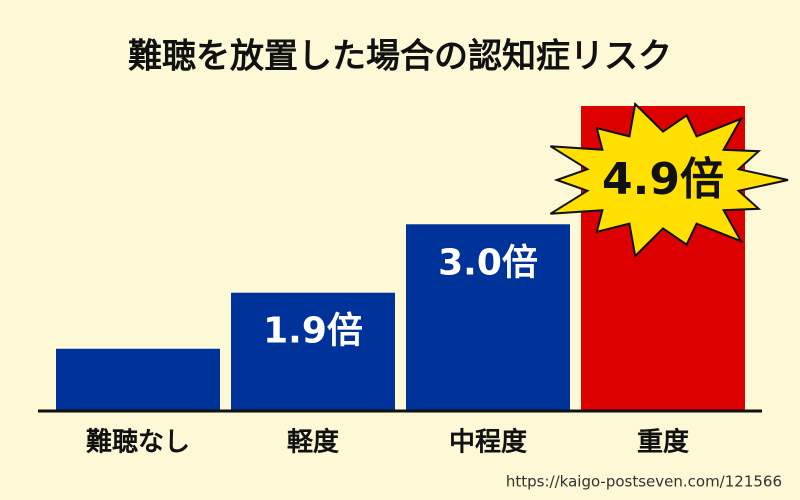  Describe the element at coordinates (488, 442) in the screenshot. I see `x-tick-label: 中程度` at that location.